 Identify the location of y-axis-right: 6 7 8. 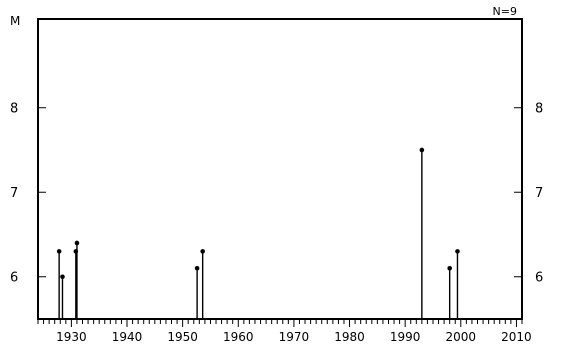
(528, 194).